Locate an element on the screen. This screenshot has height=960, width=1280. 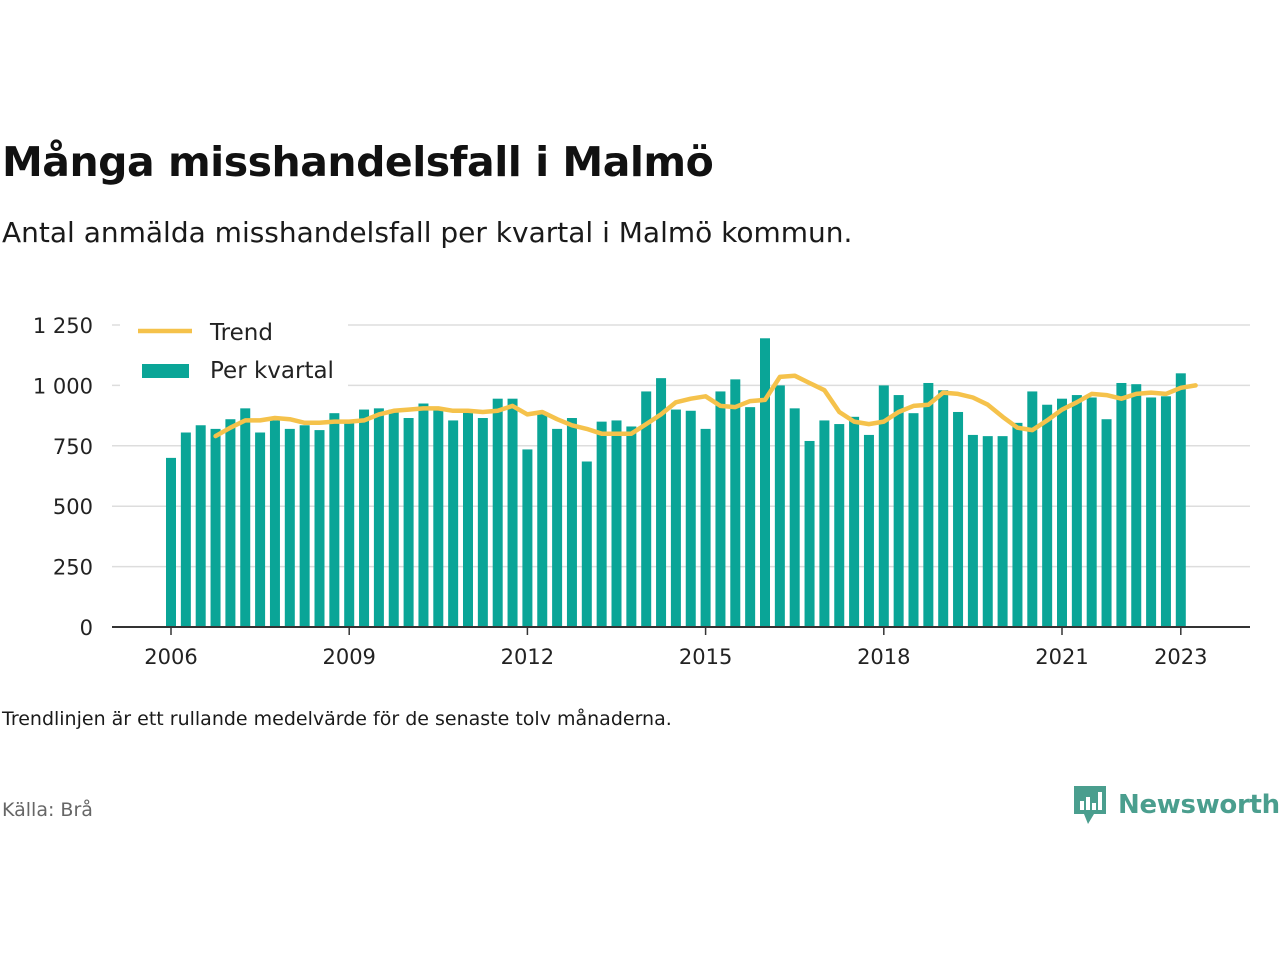
y-tick-label: 1 250 is located at coordinates (63, 326).